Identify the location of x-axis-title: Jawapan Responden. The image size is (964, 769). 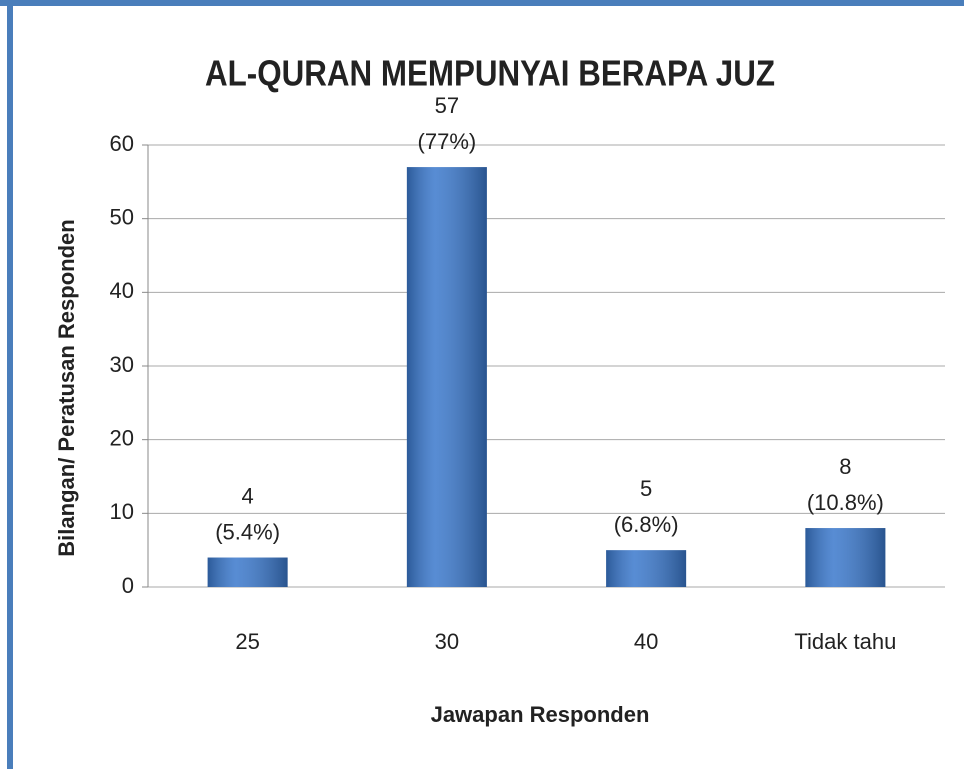
(540, 714).